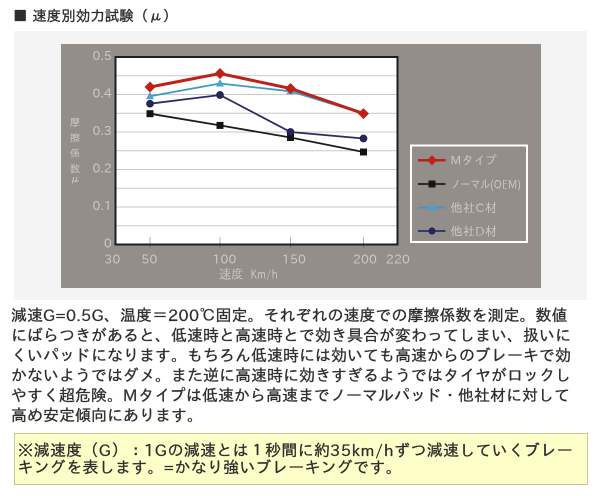 This screenshot has width=600, height=496. What do you see at coordinates (75, 122) in the screenshot?
I see `svg-text: 摩` at bounding box center [75, 122].